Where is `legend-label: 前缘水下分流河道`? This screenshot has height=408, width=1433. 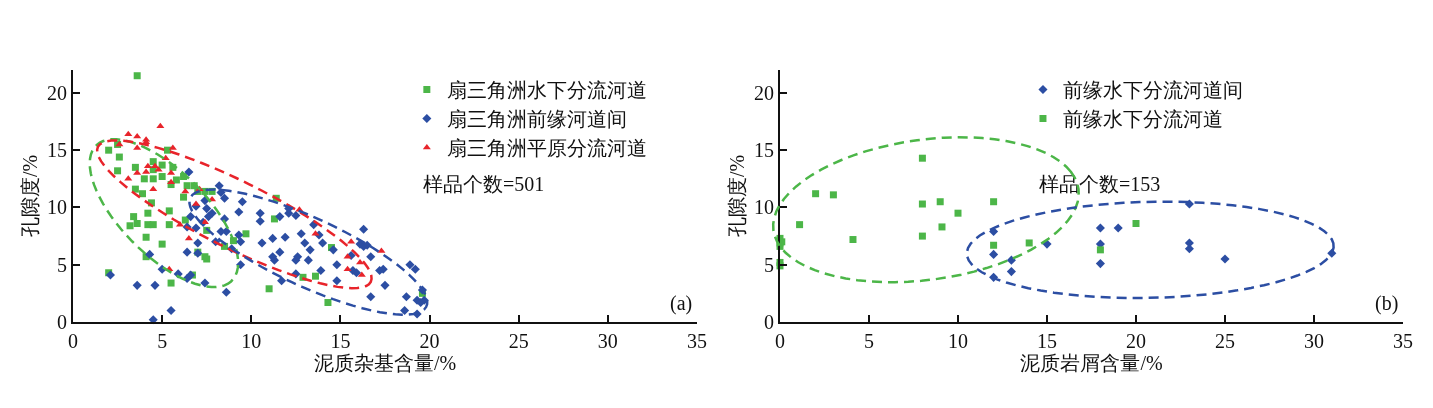
legend-label: 前缘水下分流河道 is located at coordinates (1142, 119).